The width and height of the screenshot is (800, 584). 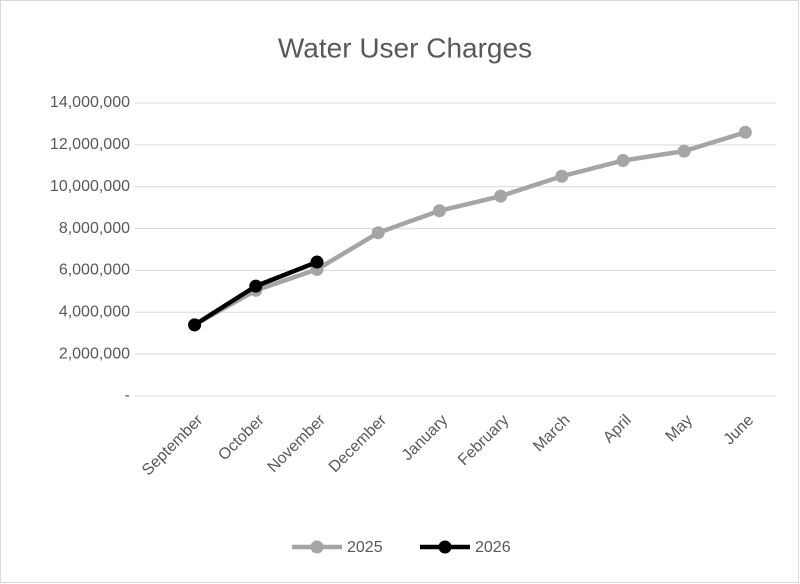 What do you see at coordinates (365, 547) in the screenshot?
I see `legend-label: 2025` at bounding box center [365, 547].